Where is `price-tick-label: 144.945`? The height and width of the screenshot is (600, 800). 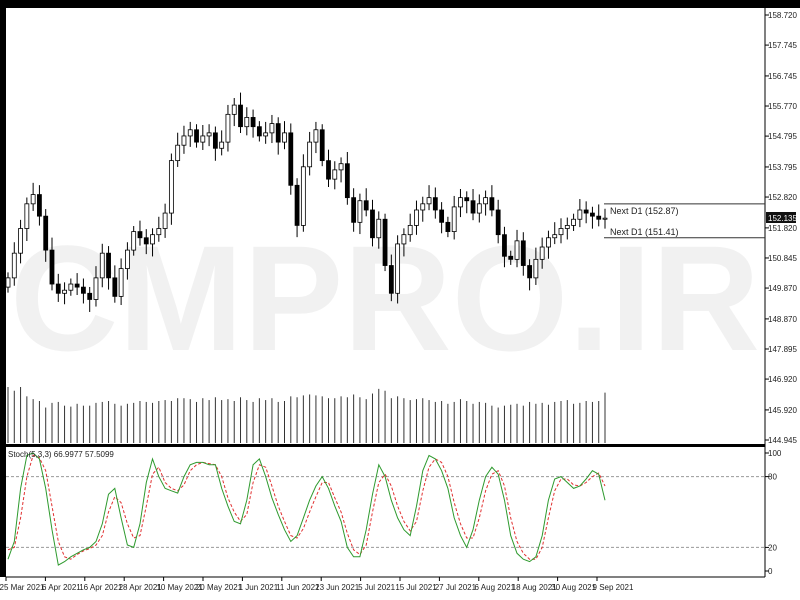
price-tick-label: 144.945 is located at coordinates (782, 440).